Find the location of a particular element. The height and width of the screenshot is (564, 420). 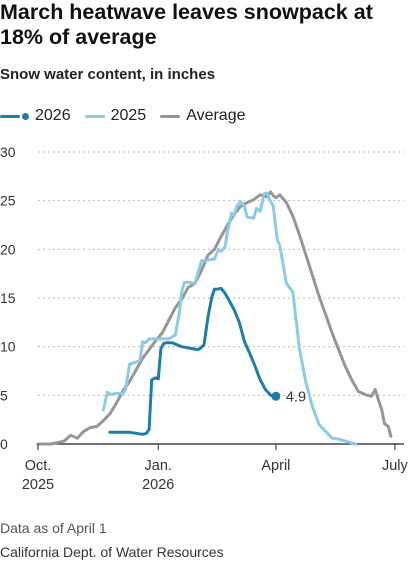

x-tick-label-3: July is located at coordinates (395, 466).